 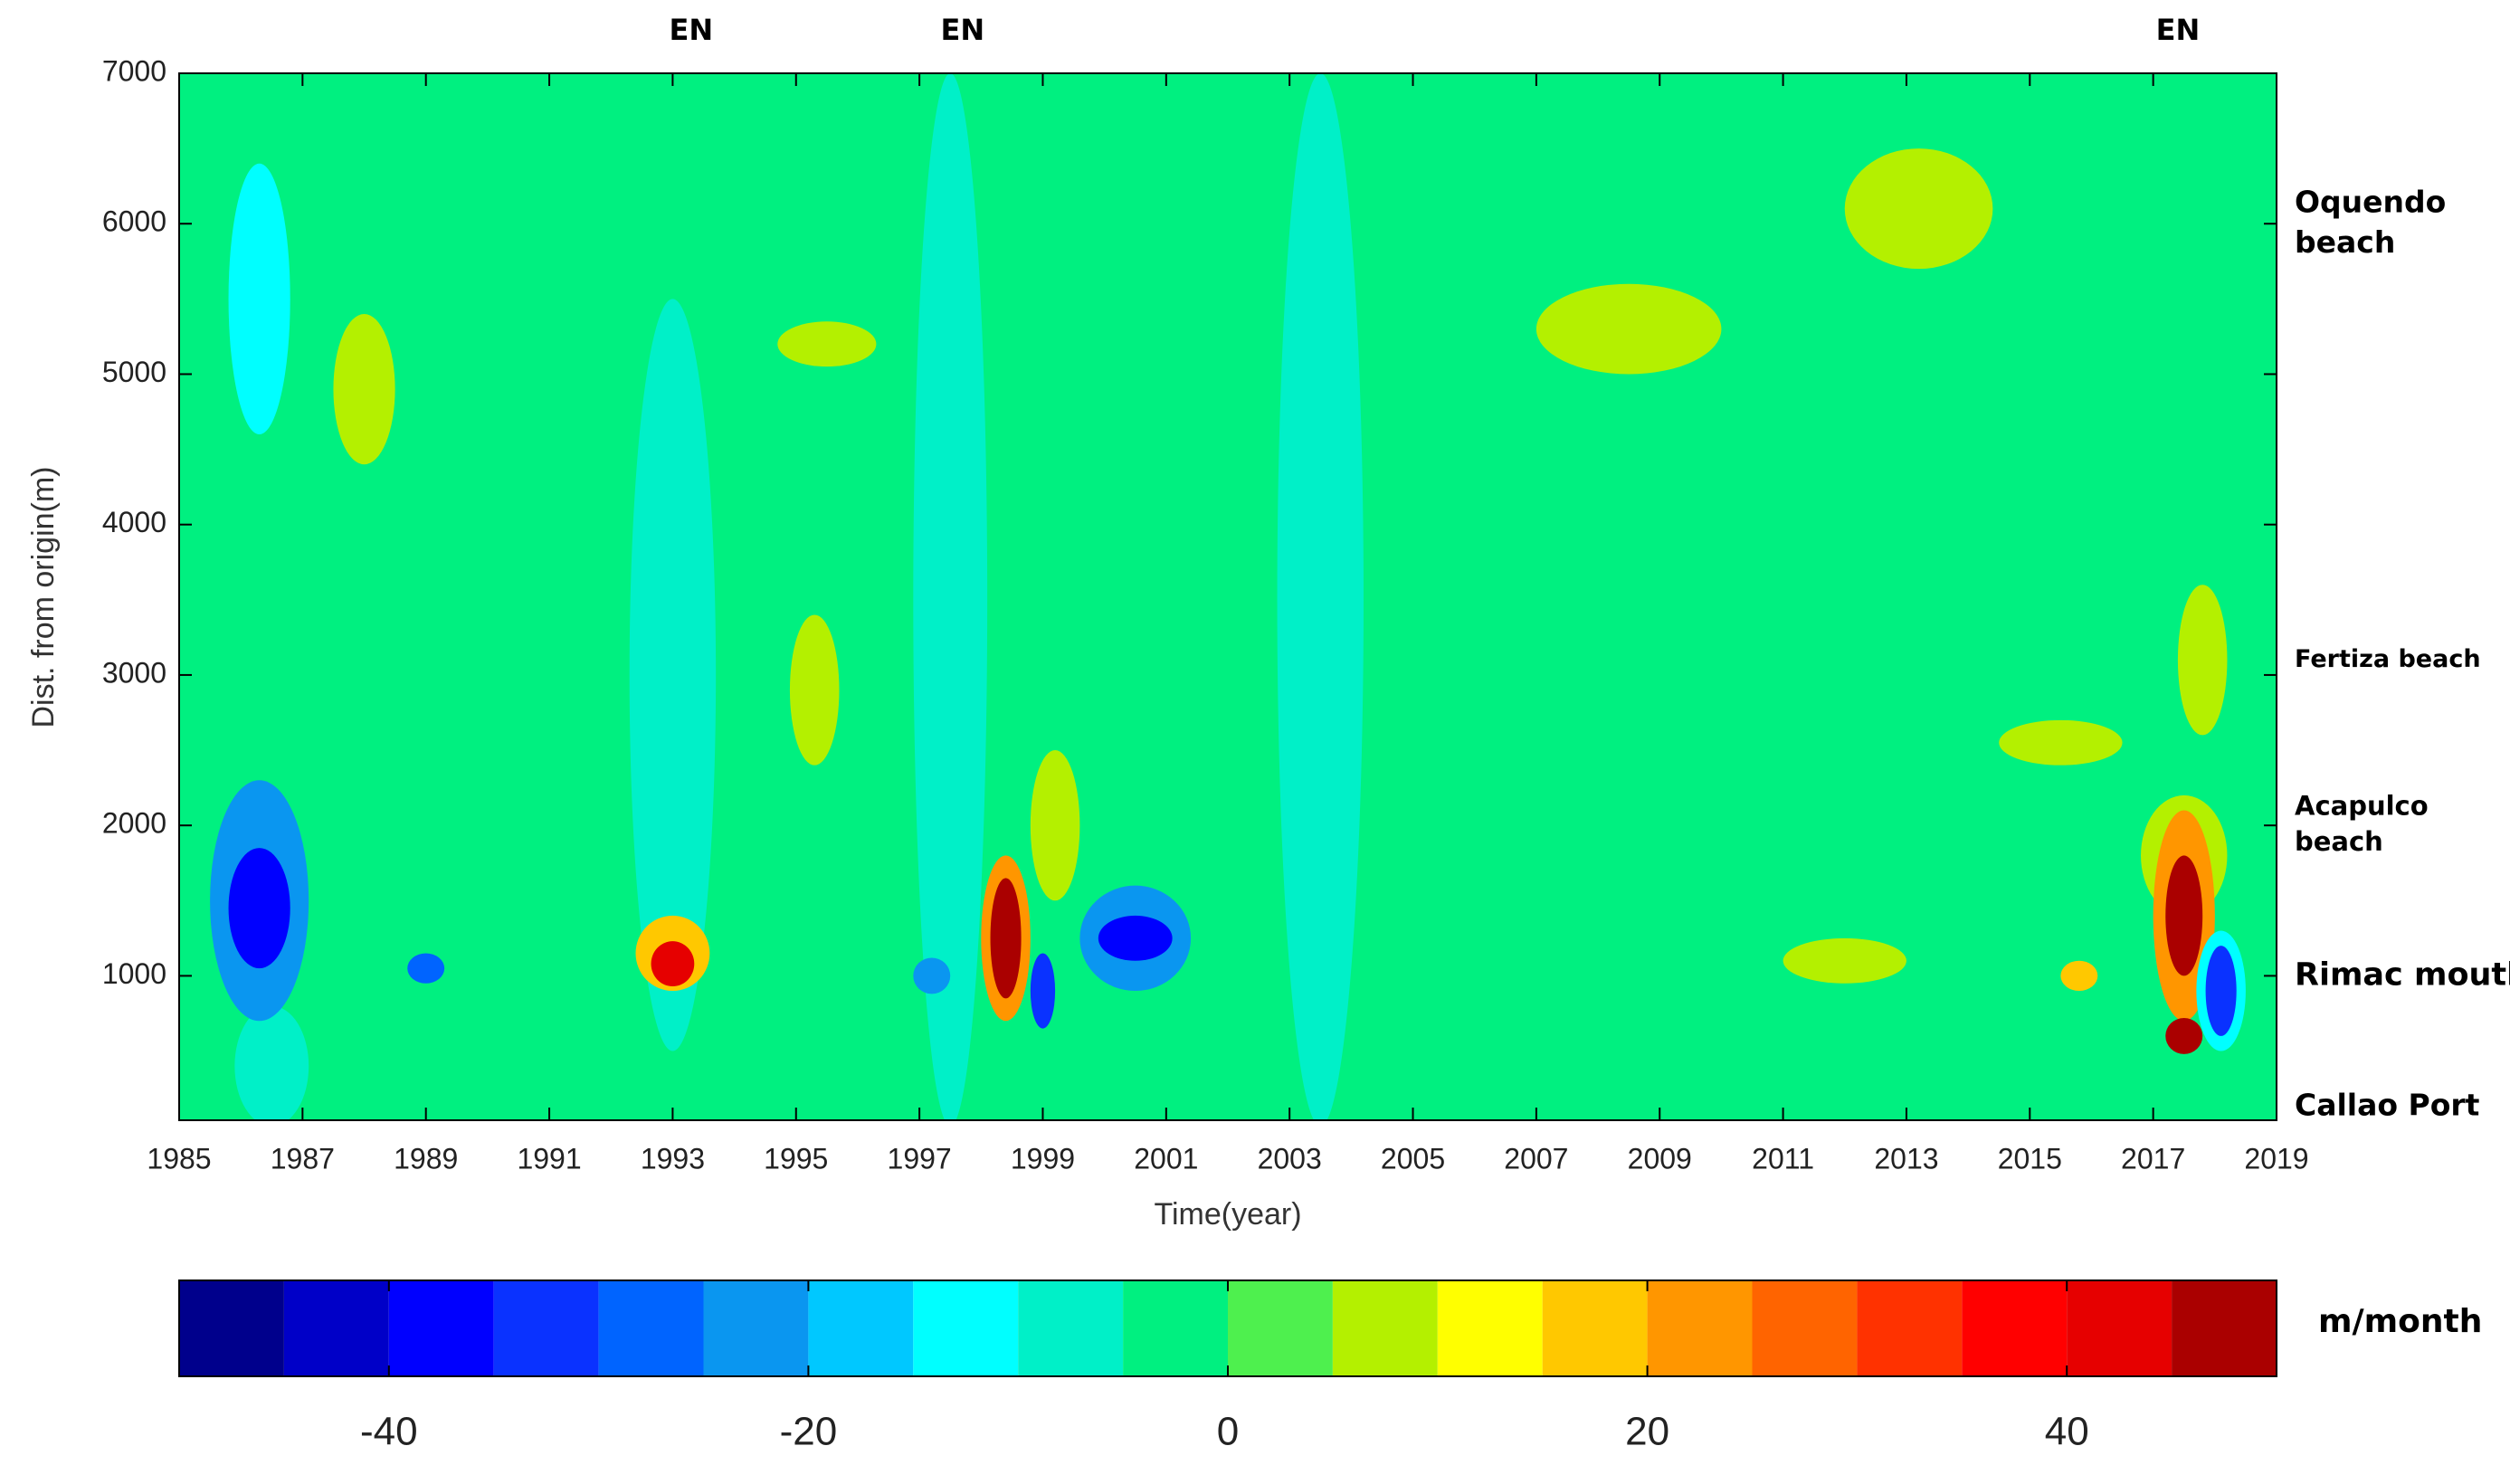 I want to click on colorbar-tick-label: -20, so click(x=809, y=1432).